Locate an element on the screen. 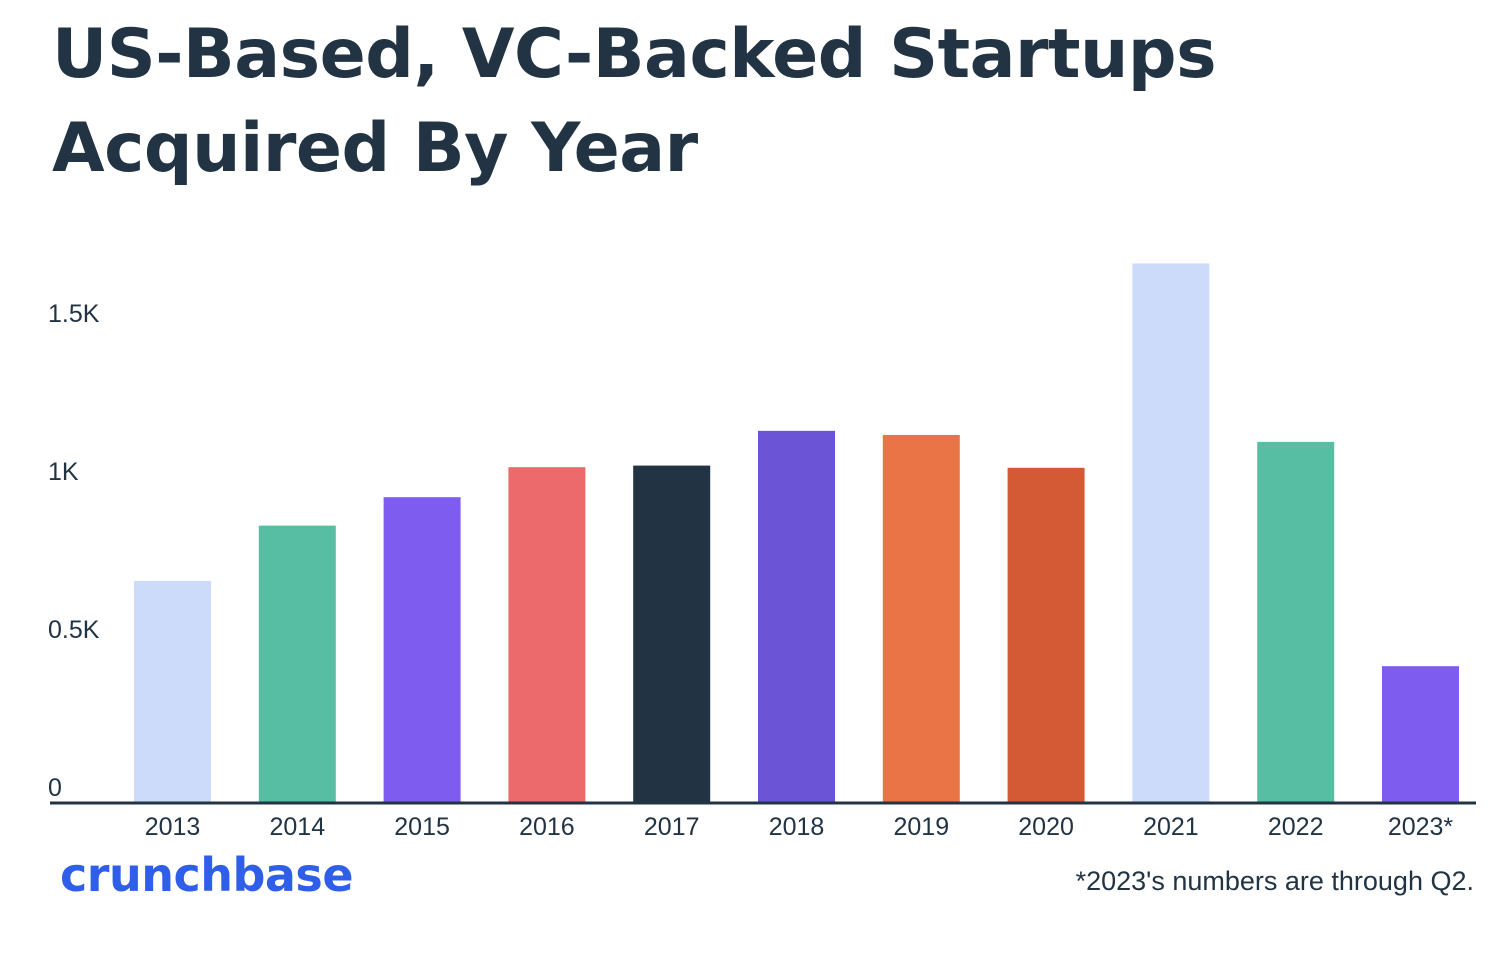 The image size is (1512, 964). bar-2020 is located at coordinates (1046, 634).